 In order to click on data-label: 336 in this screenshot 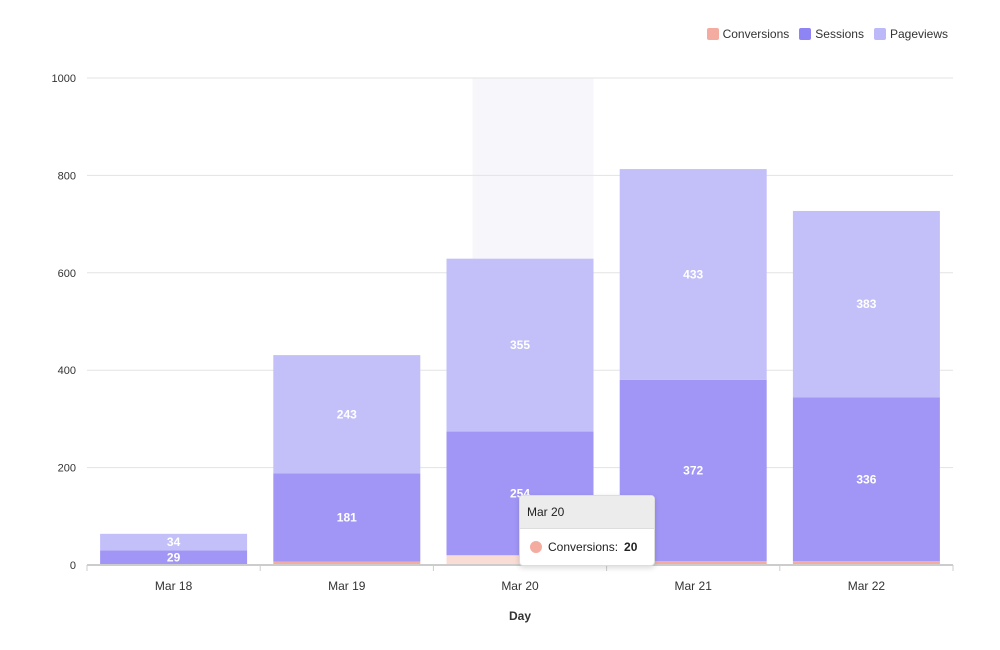, I will do `click(866, 479)`.